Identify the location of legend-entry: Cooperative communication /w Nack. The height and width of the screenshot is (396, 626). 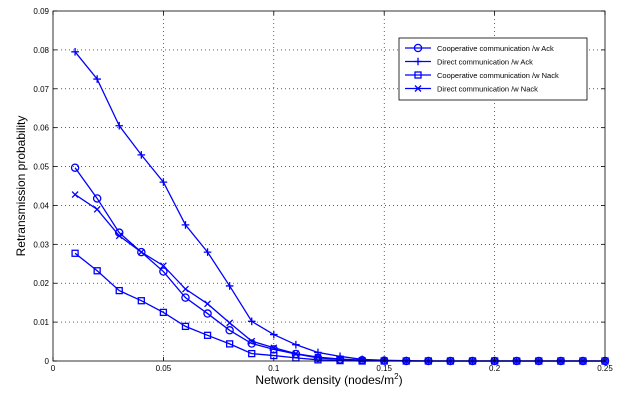
(482, 75).